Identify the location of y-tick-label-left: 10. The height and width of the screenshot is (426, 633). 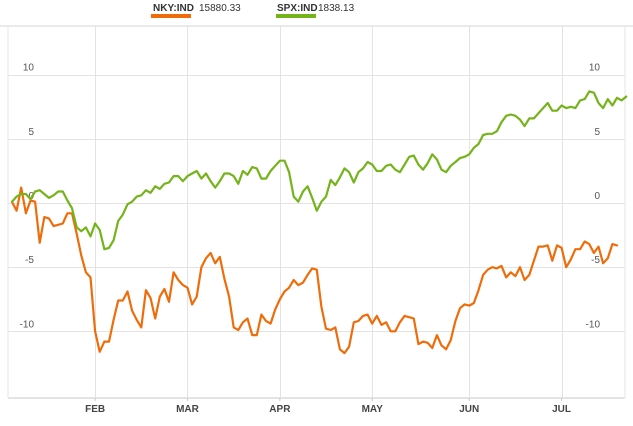
(29, 68).